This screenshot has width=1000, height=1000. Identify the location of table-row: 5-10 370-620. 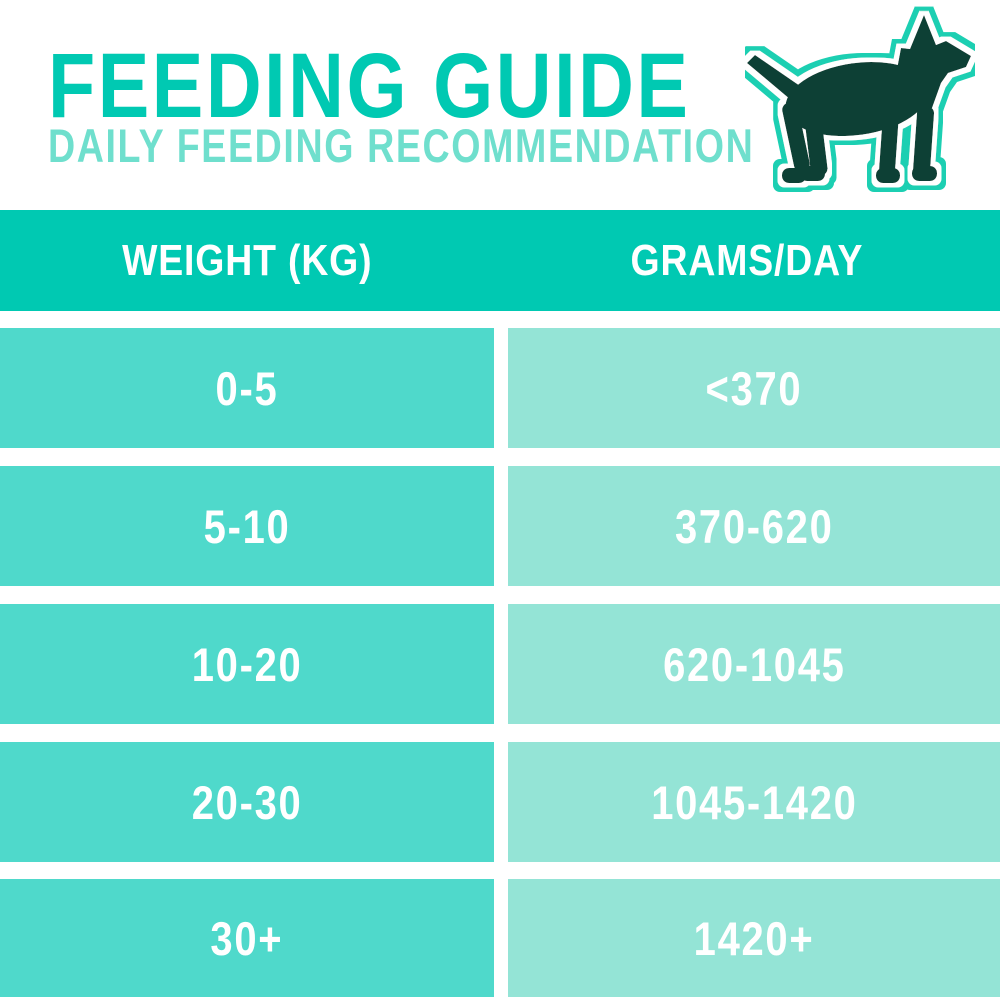
(500, 526).